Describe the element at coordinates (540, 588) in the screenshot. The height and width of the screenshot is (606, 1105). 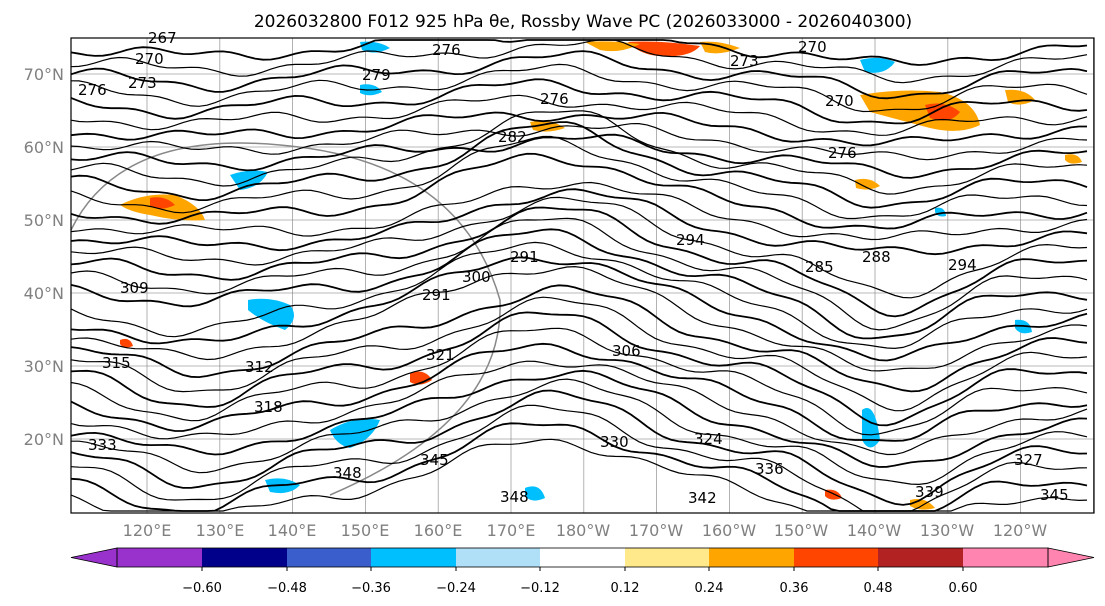
I see `colorbar-tick-label: −0.12` at that location.